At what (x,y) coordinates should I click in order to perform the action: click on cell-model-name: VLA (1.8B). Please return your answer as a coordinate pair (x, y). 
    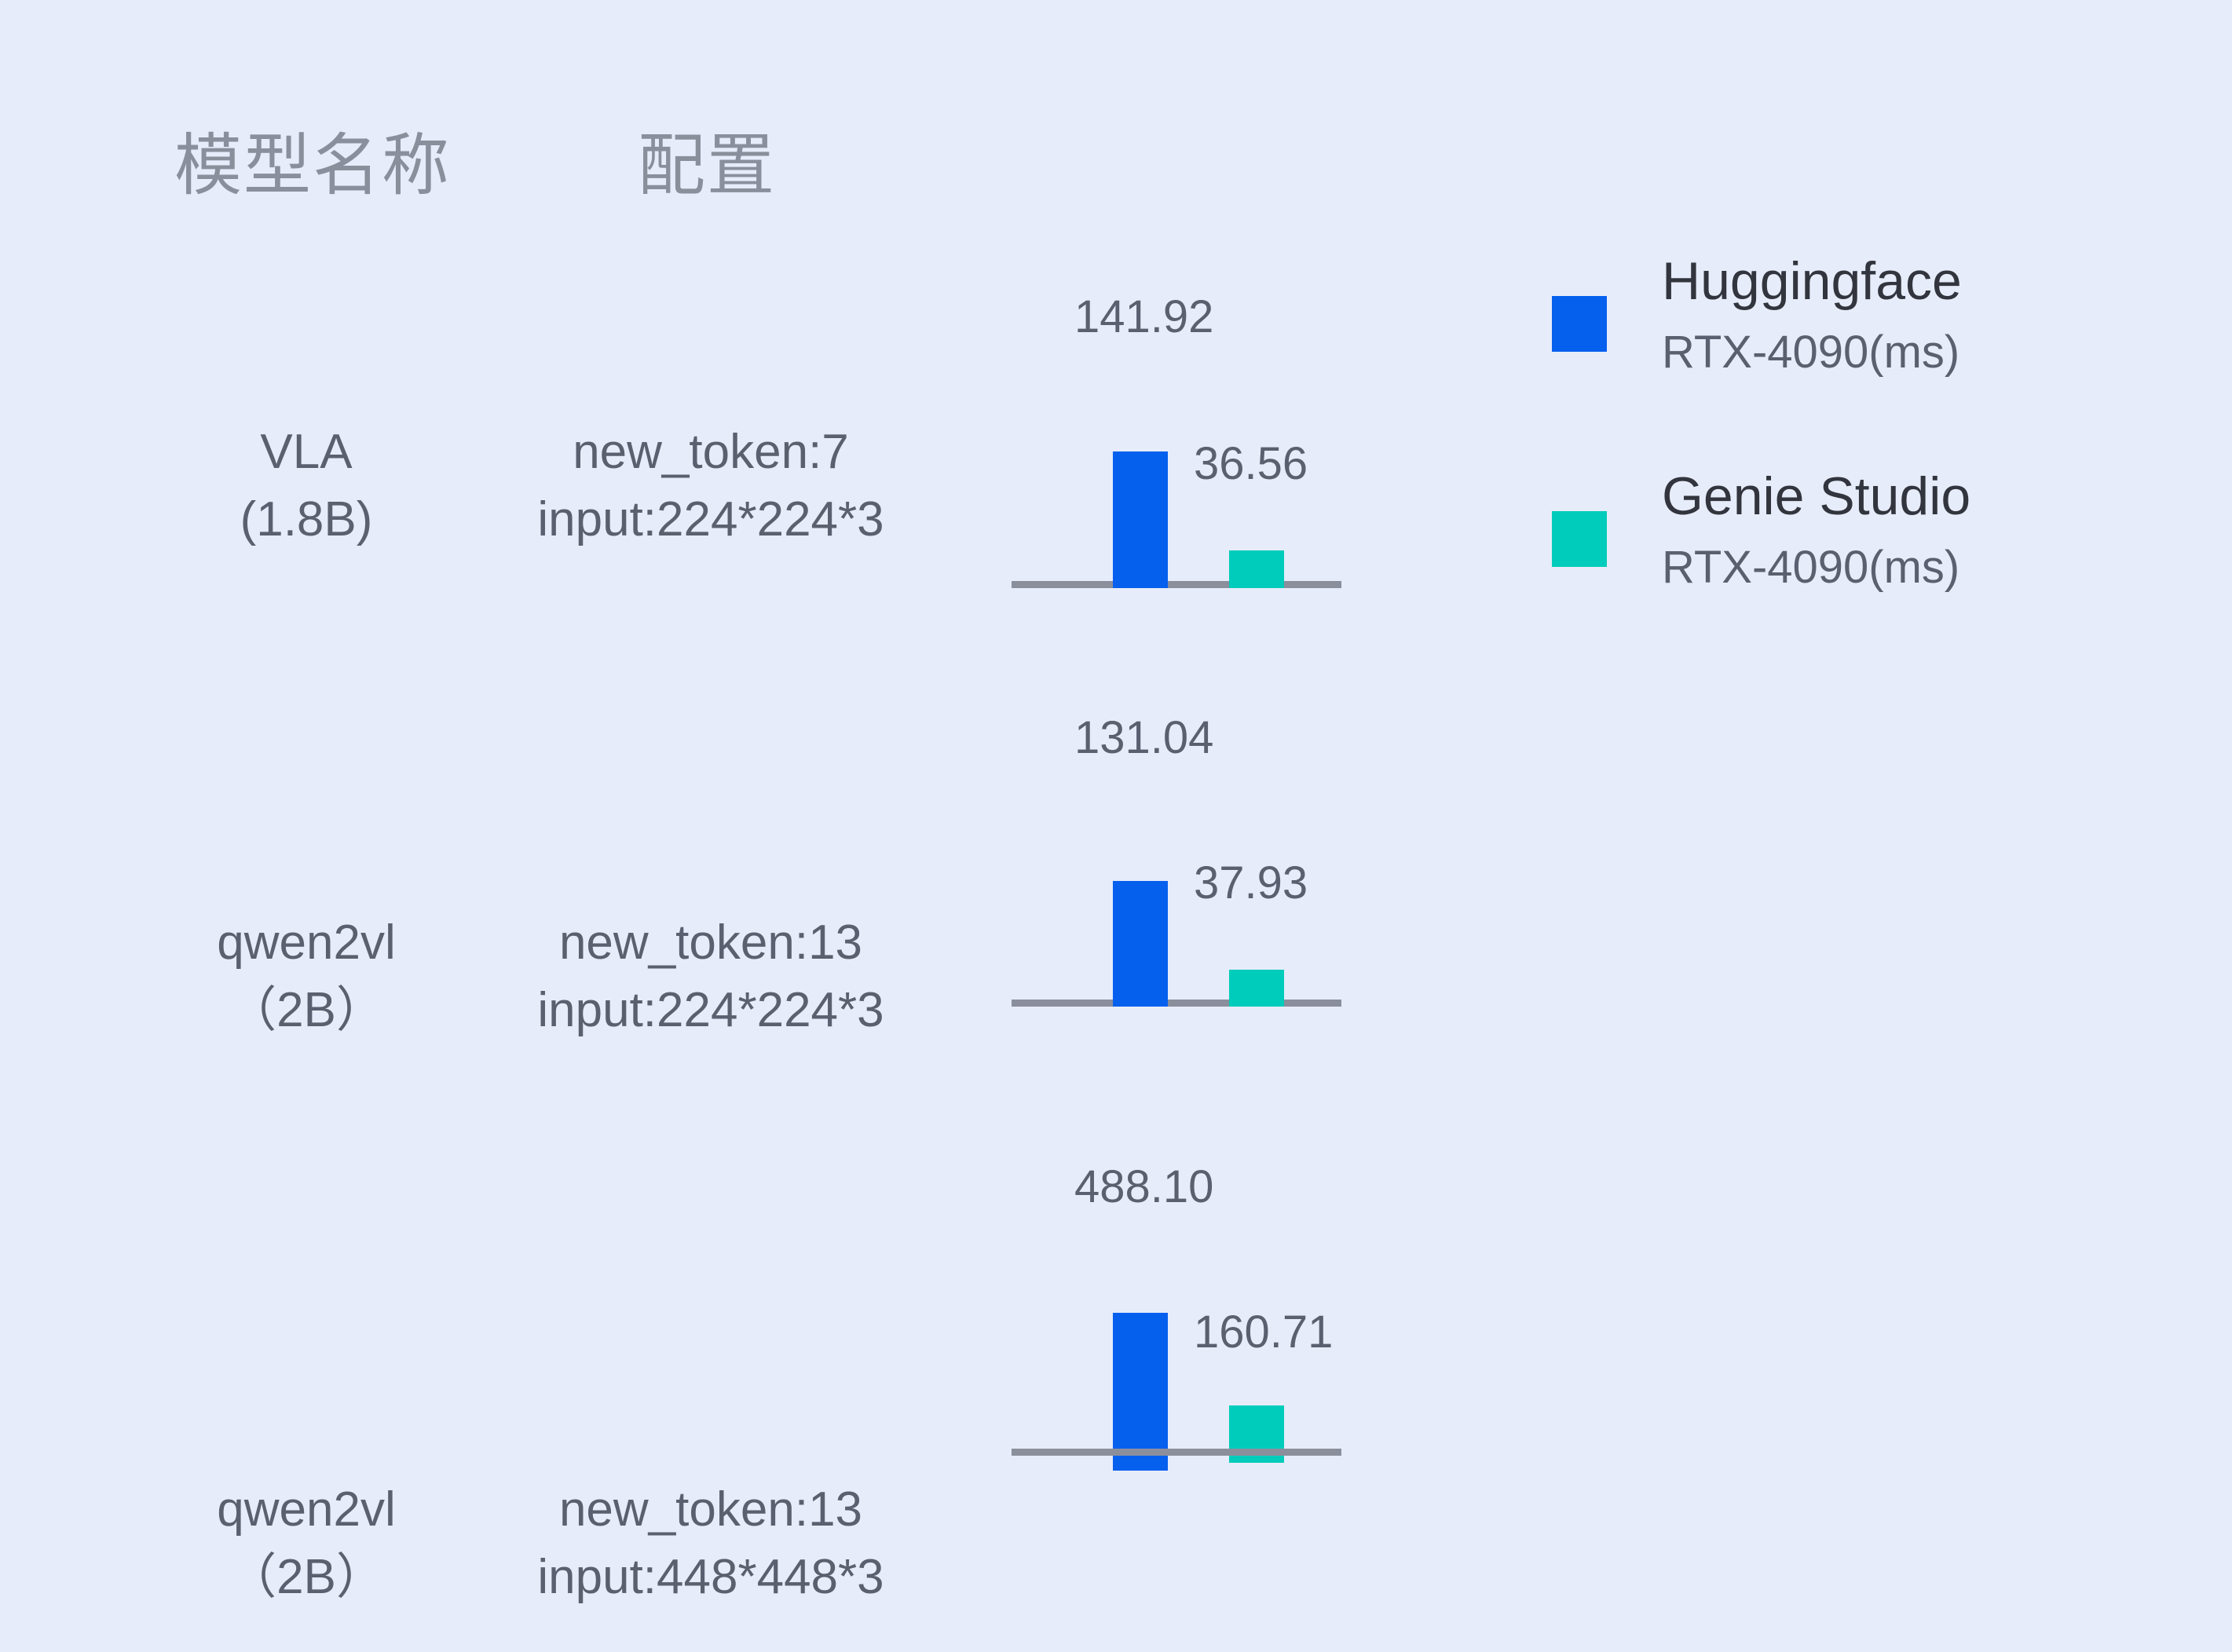
    Looking at the image, I should click on (306, 486).